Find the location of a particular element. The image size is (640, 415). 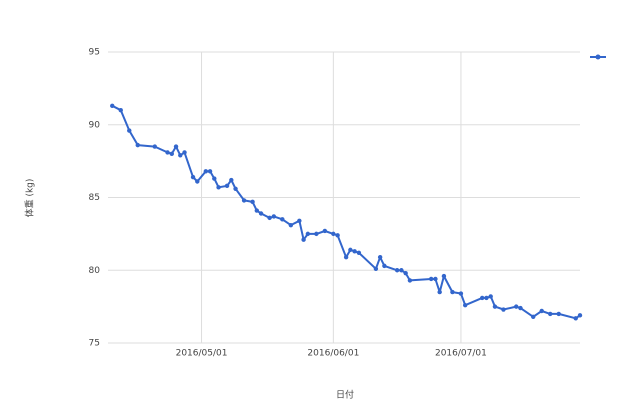

y-tick-label: 85 is located at coordinates (94, 198).